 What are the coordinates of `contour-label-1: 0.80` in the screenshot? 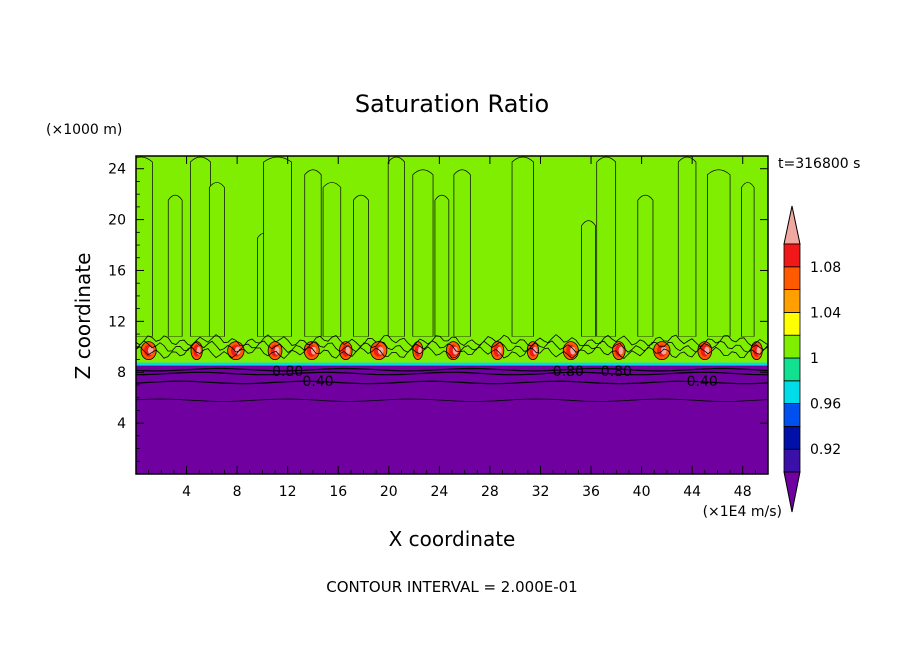 It's located at (287, 372).